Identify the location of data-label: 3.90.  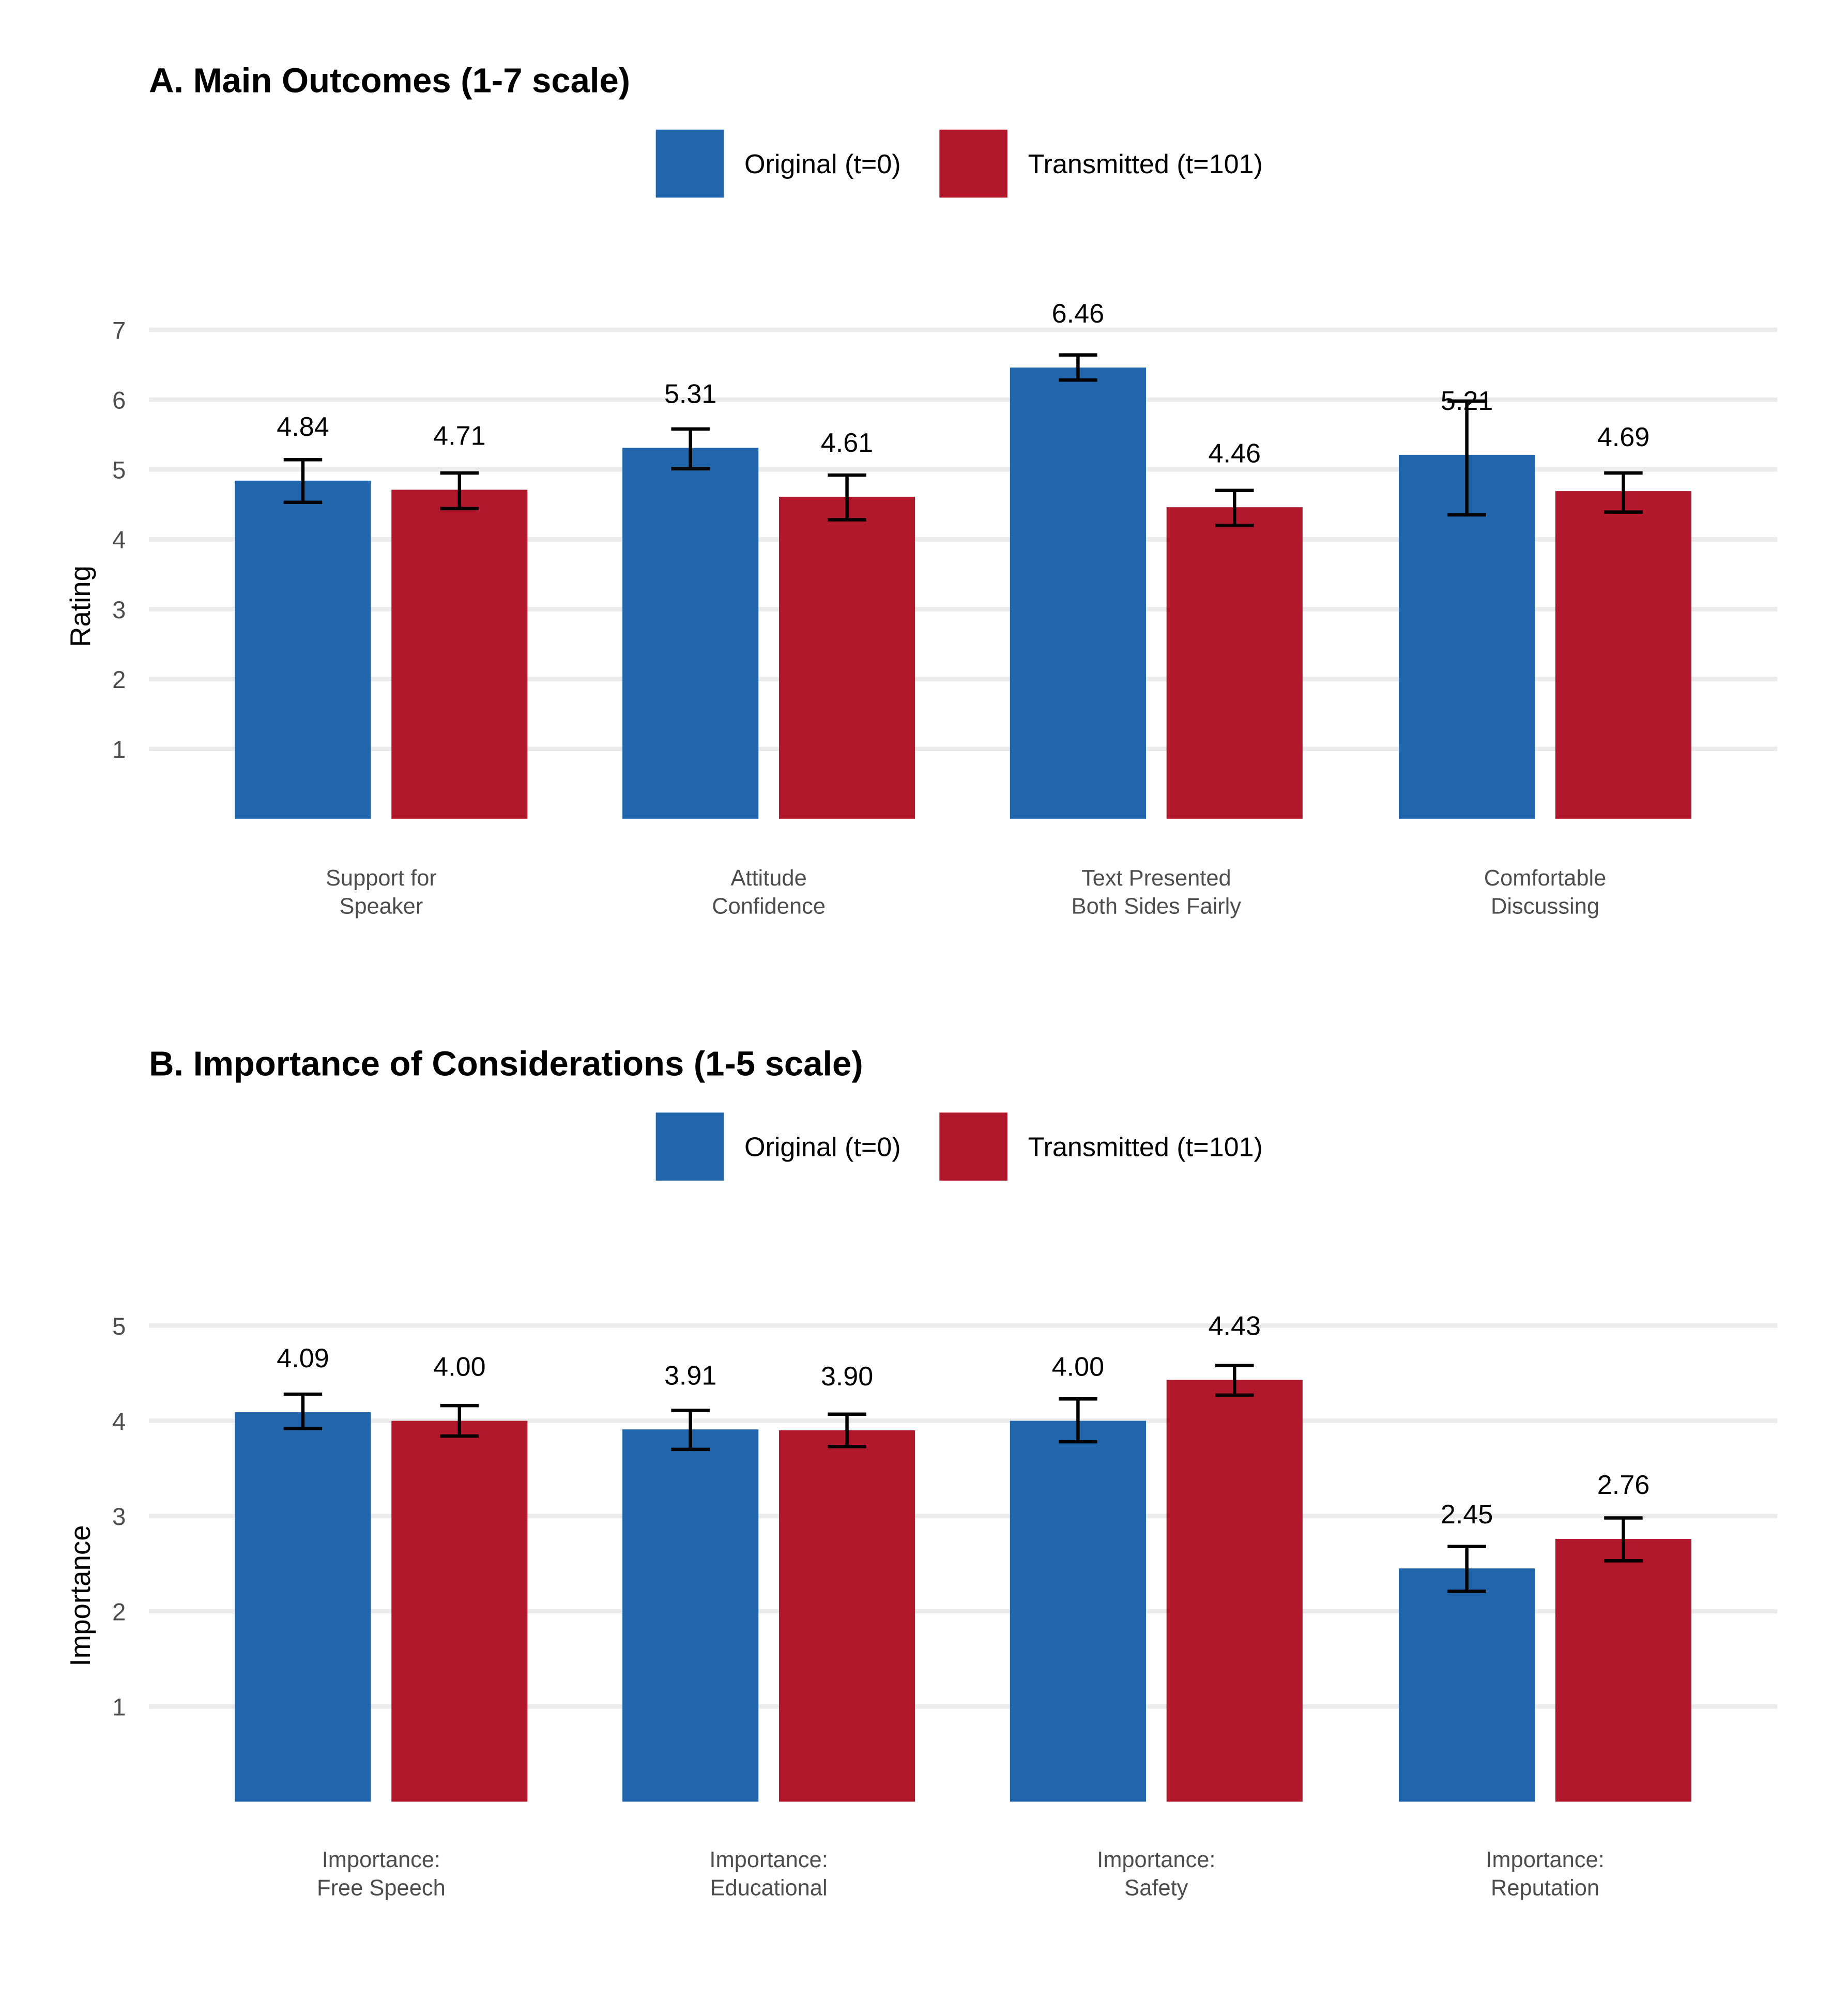
(847, 1377).